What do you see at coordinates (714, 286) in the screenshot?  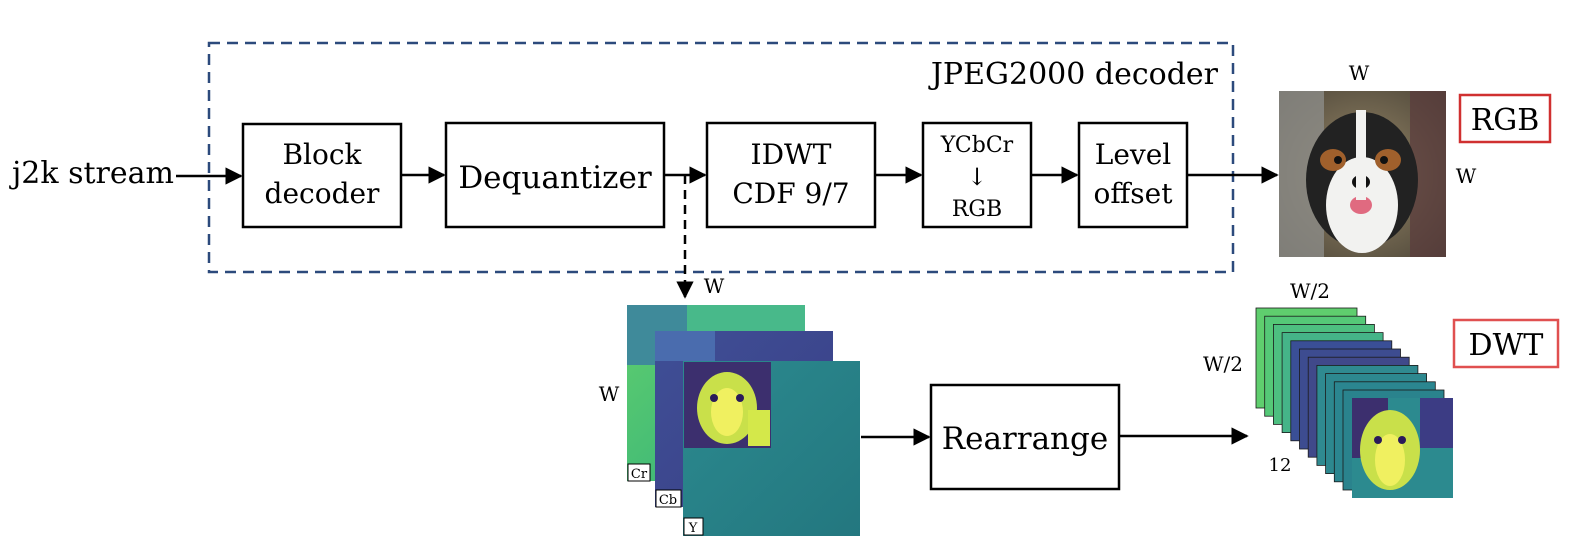 I see `dwt-input-width-label: W` at bounding box center [714, 286].